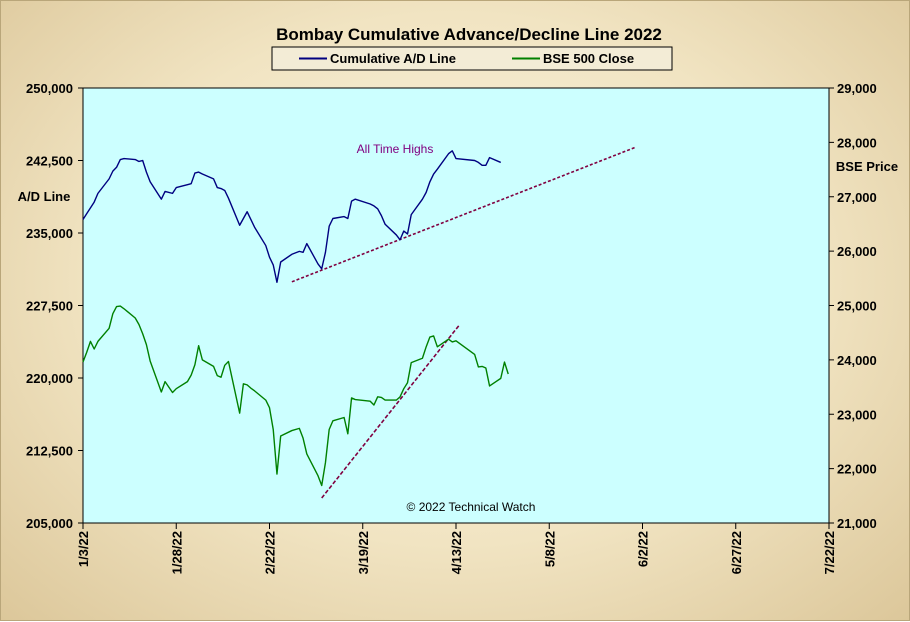  I want to click on left-tick-label: 205,000, so click(49, 523).